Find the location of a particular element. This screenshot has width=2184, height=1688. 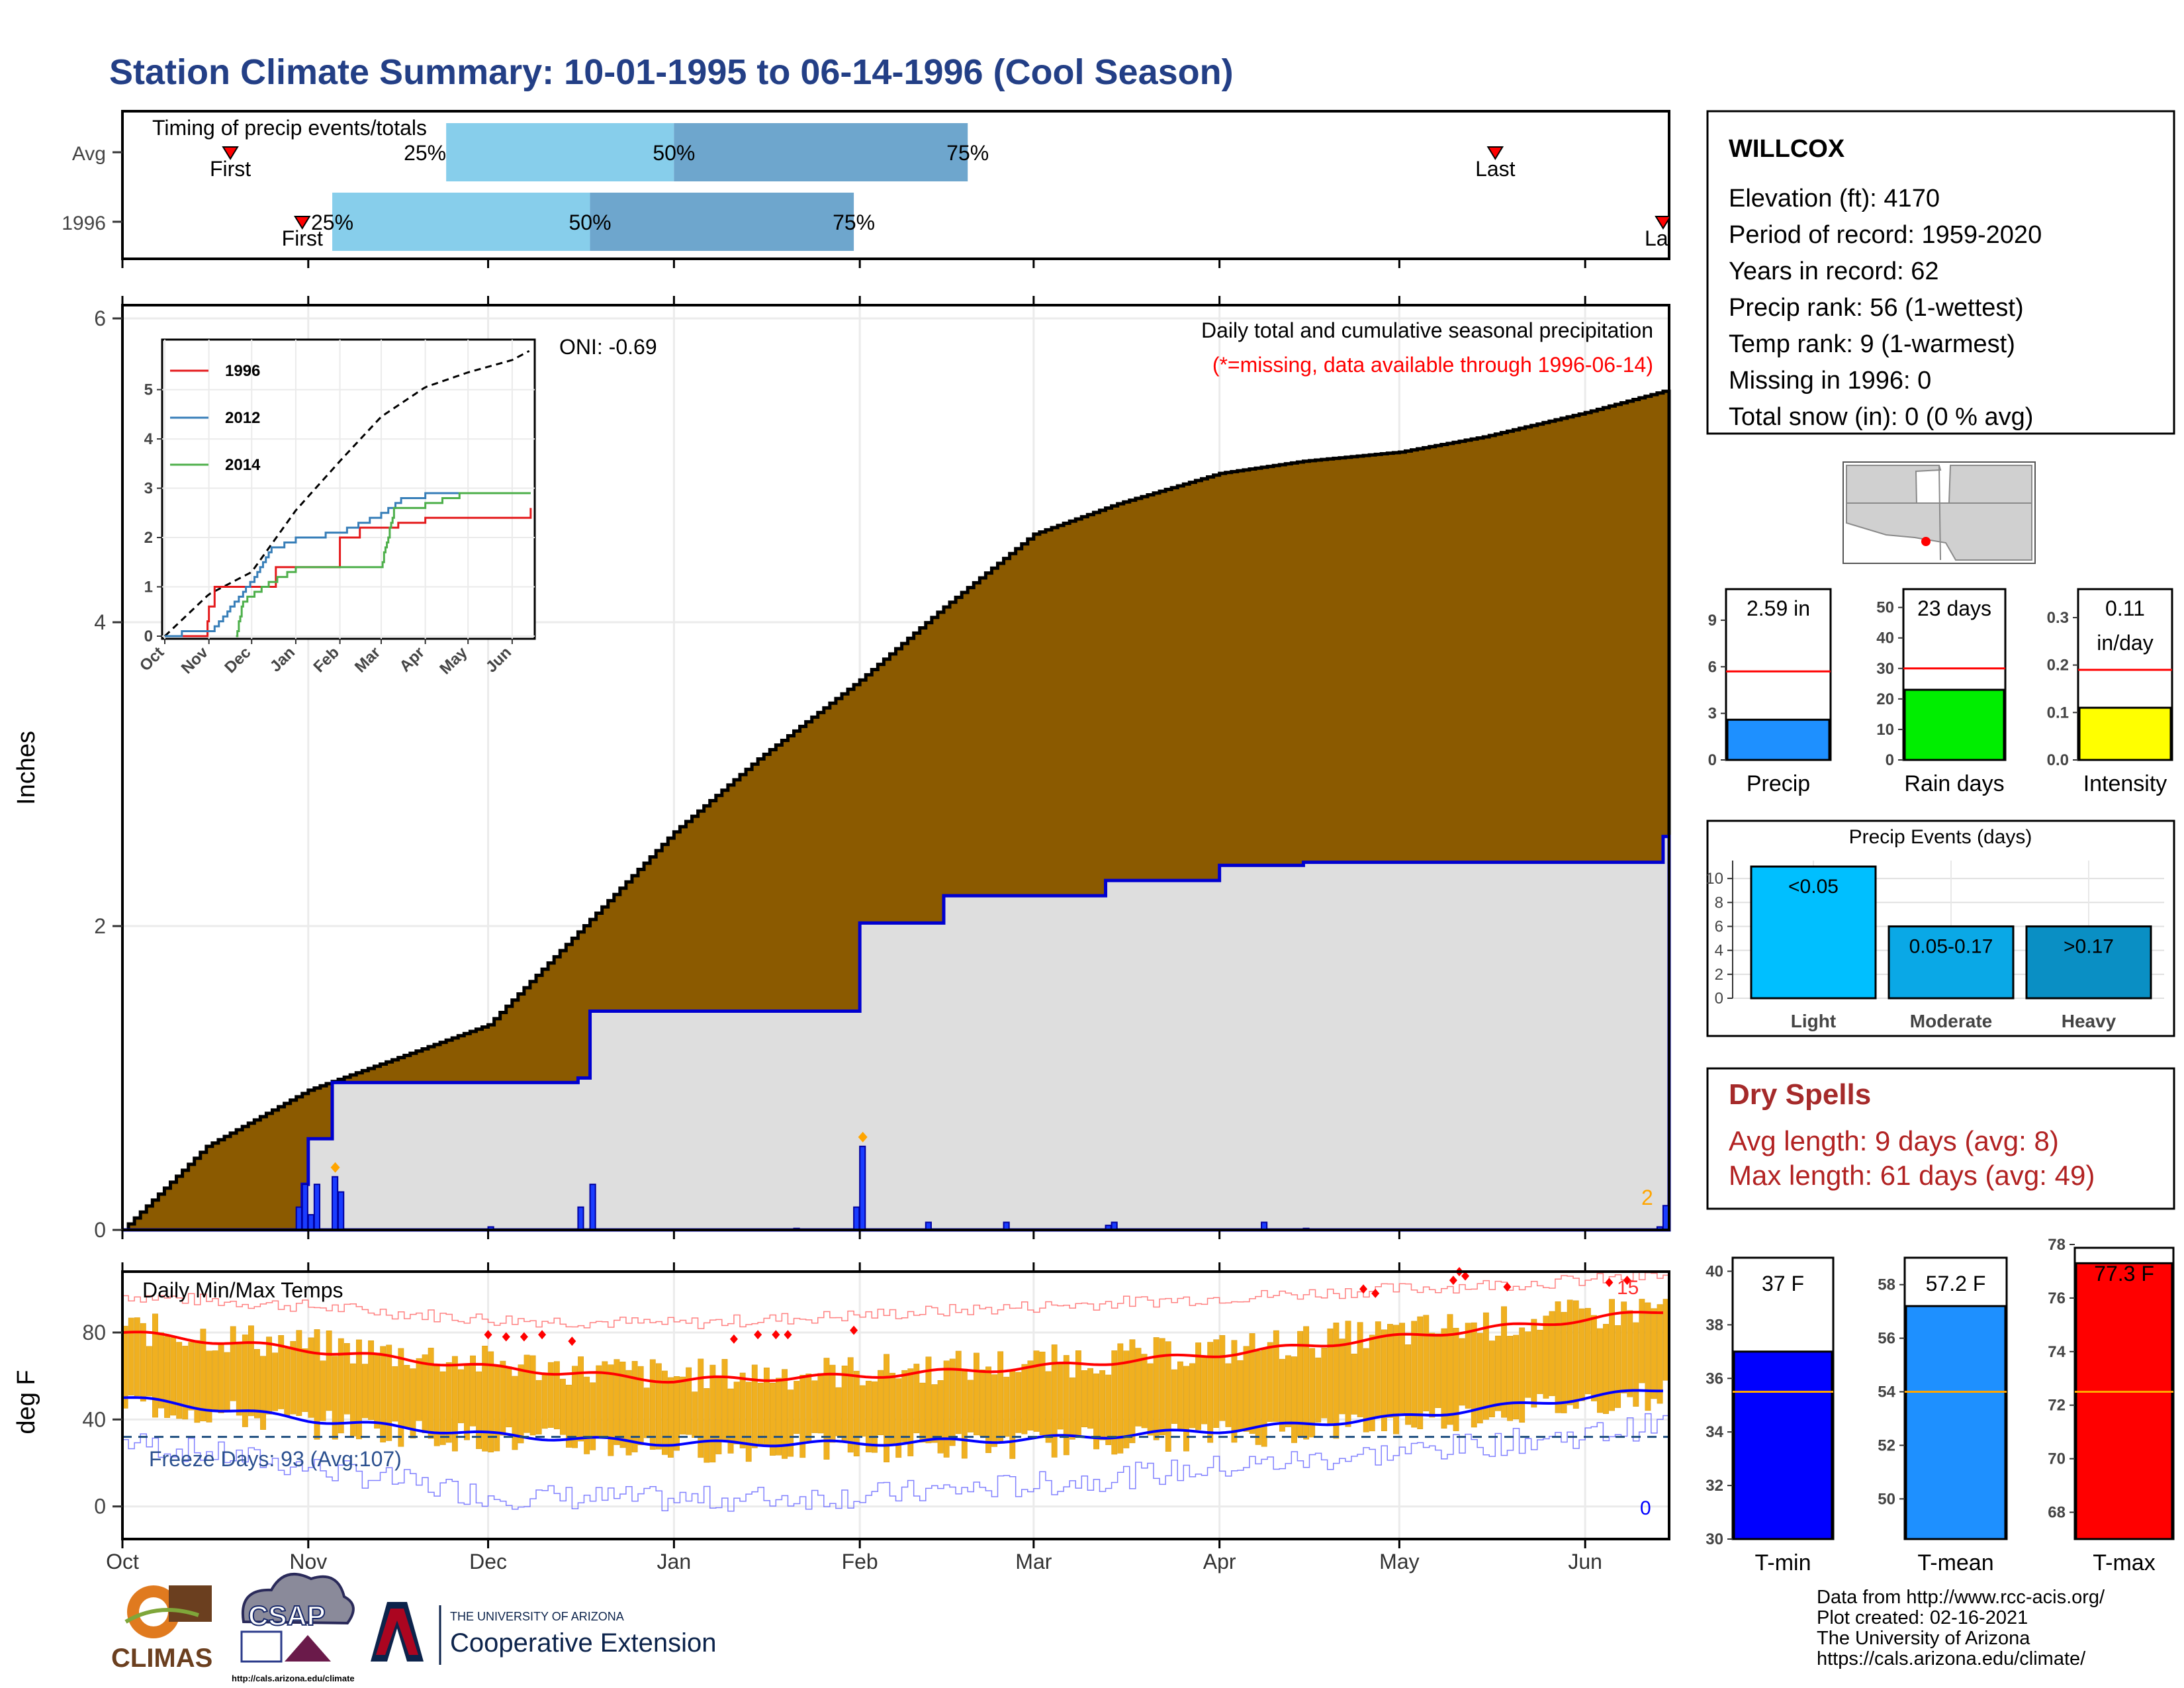

ua-logo-mark is located at coordinates (397, 1632).